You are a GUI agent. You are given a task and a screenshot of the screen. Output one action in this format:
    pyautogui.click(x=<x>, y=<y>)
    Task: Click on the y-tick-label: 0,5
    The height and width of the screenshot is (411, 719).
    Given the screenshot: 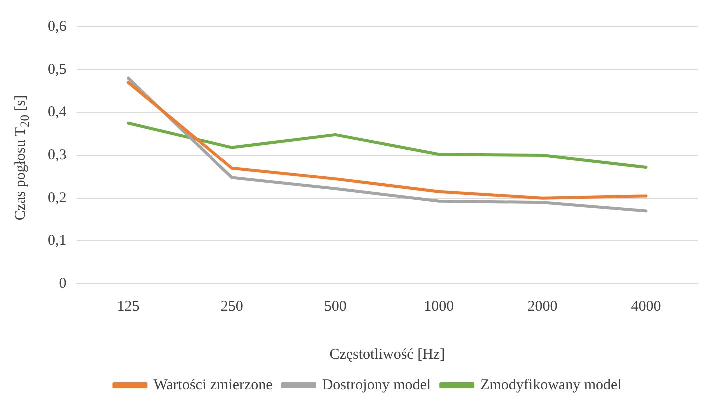 What is the action you would take?
    pyautogui.click(x=57, y=70)
    